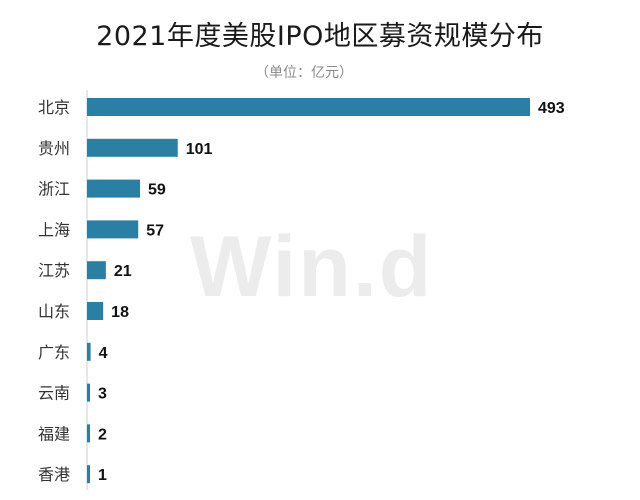 The height and width of the screenshot is (500, 640). What do you see at coordinates (54, 189) in the screenshot?
I see `category-label: 浙江` at bounding box center [54, 189].